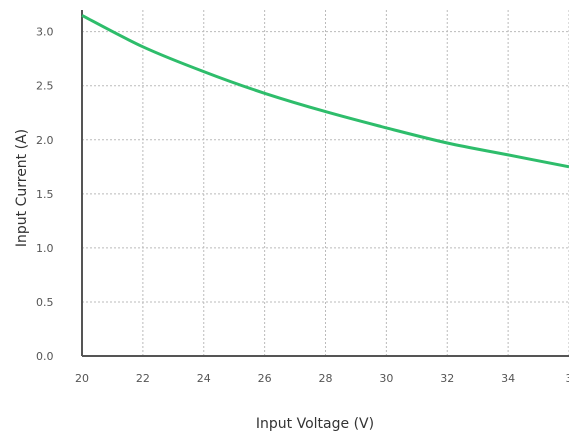 This screenshot has width=569, height=434. I want to click on y-tick-label: 1.0, so click(45, 248).